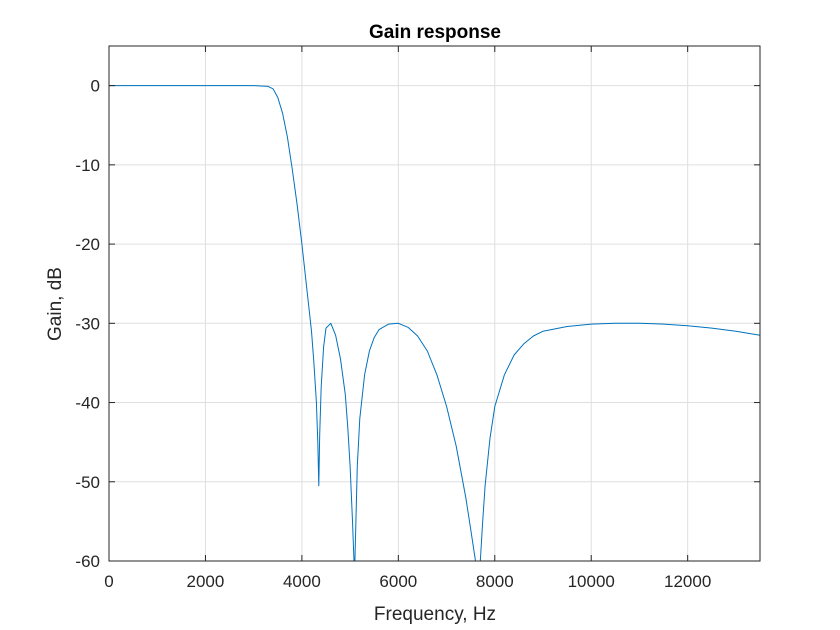 The height and width of the screenshot is (630, 840). Describe the element at coordinates (95, 86) in the screenshot. I see `y-tick-label: 0` at that location.